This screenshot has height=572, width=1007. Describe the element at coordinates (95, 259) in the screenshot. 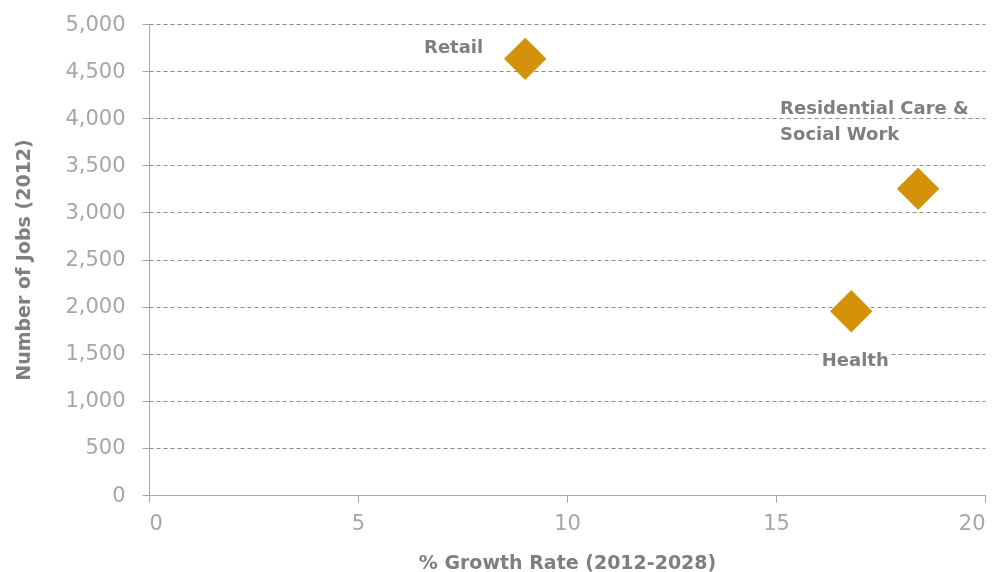

I see `y-tick-label: 2,500` at that location.